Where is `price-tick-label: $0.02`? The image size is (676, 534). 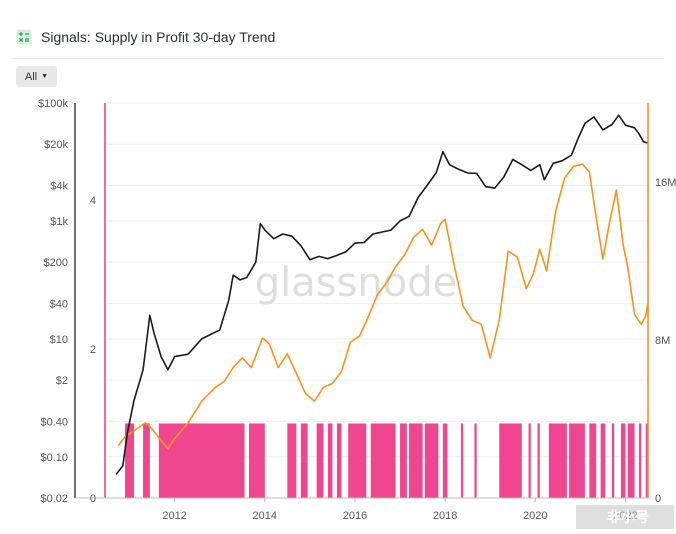
price-tick-label: $0.02 is located at coordinates (54, 499).